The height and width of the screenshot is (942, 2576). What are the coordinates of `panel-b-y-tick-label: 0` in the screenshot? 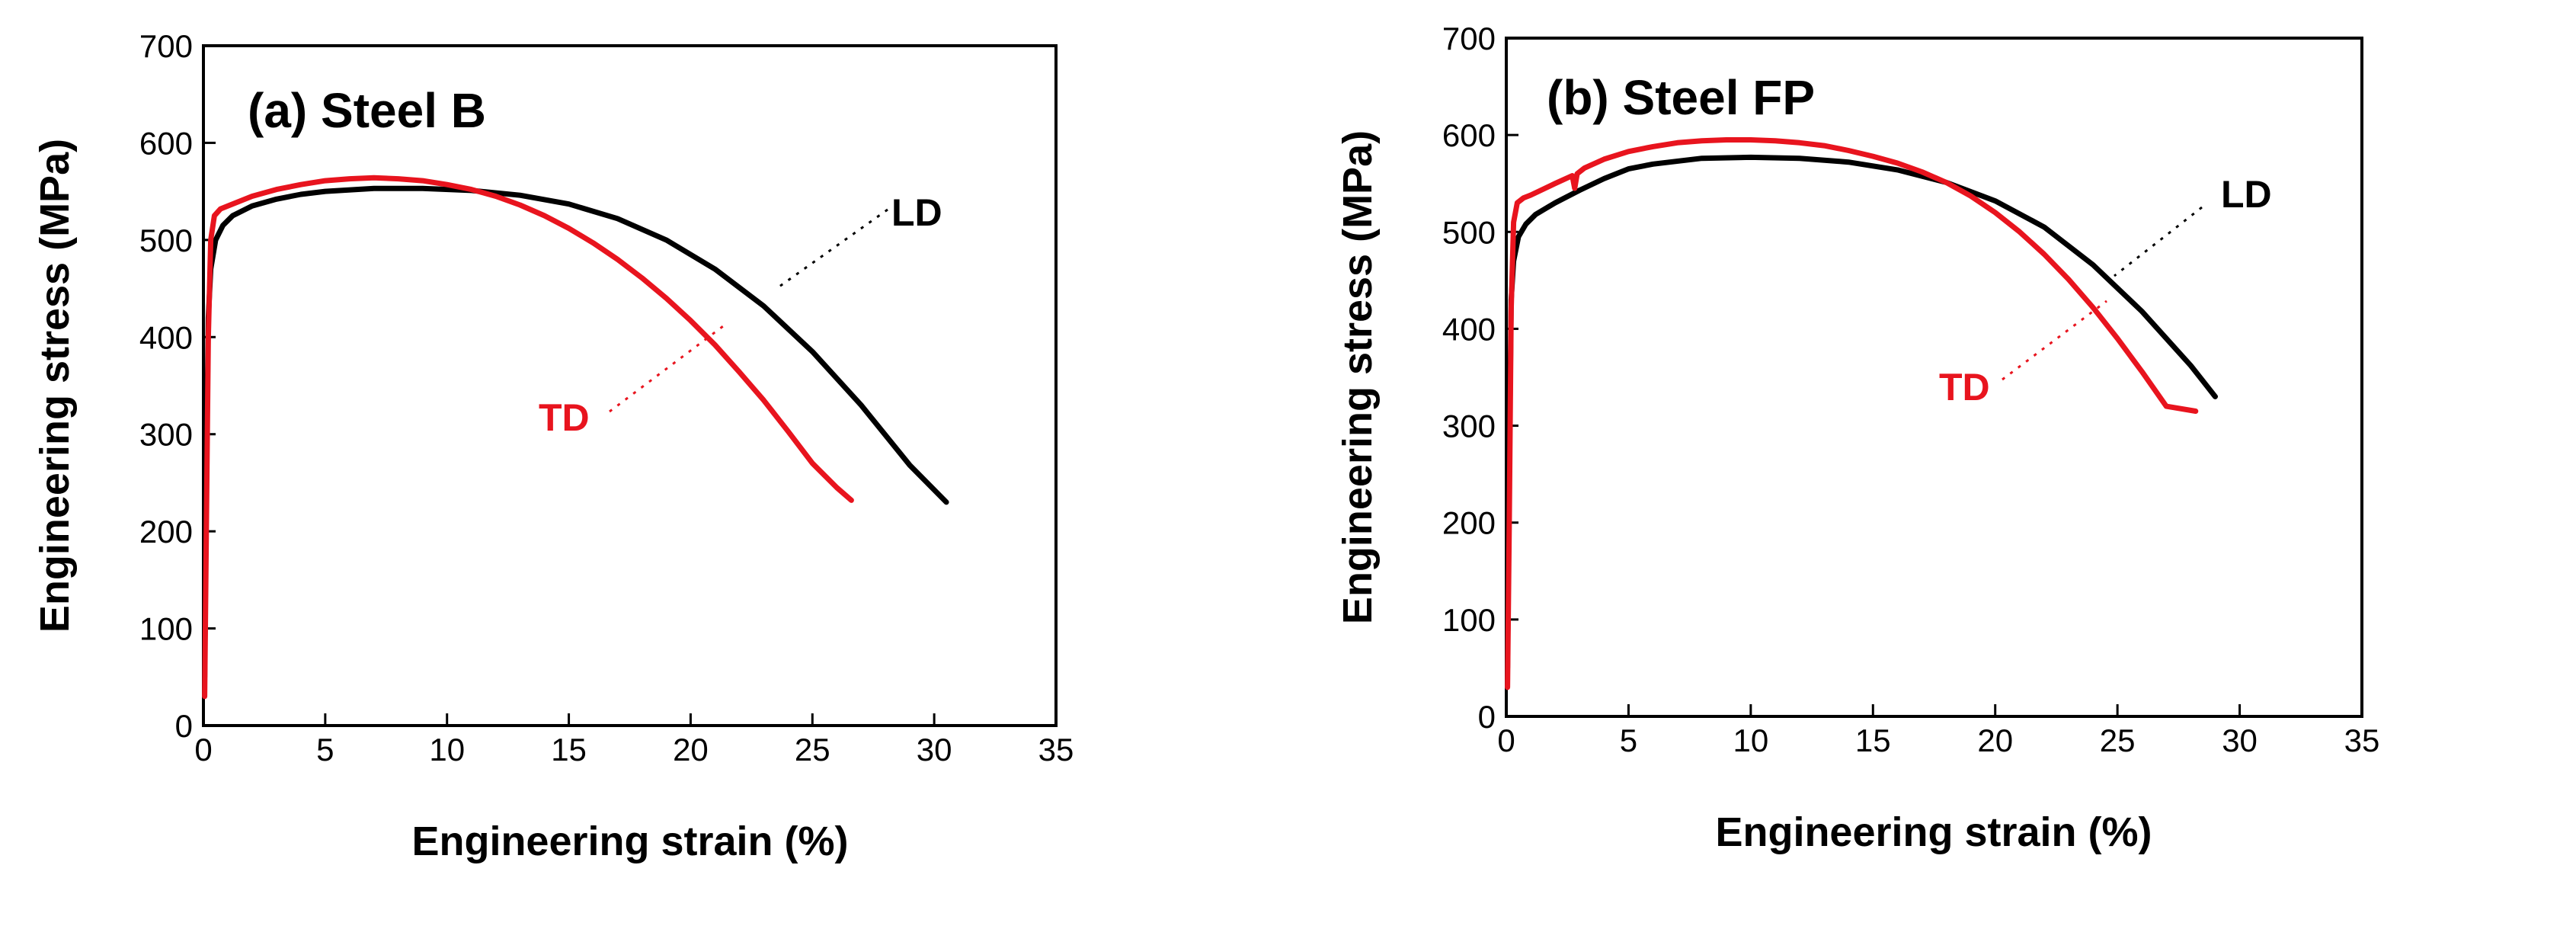 It's located at (1487, 717).